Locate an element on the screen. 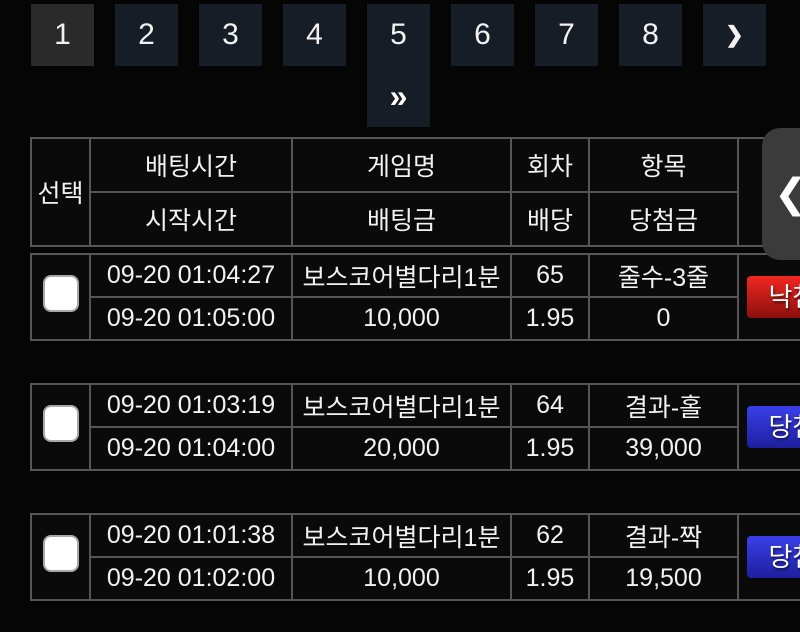 The width and height of the screenshot is (800, 632). status-cell: 낙첨 is located at coordinates (768, 297).